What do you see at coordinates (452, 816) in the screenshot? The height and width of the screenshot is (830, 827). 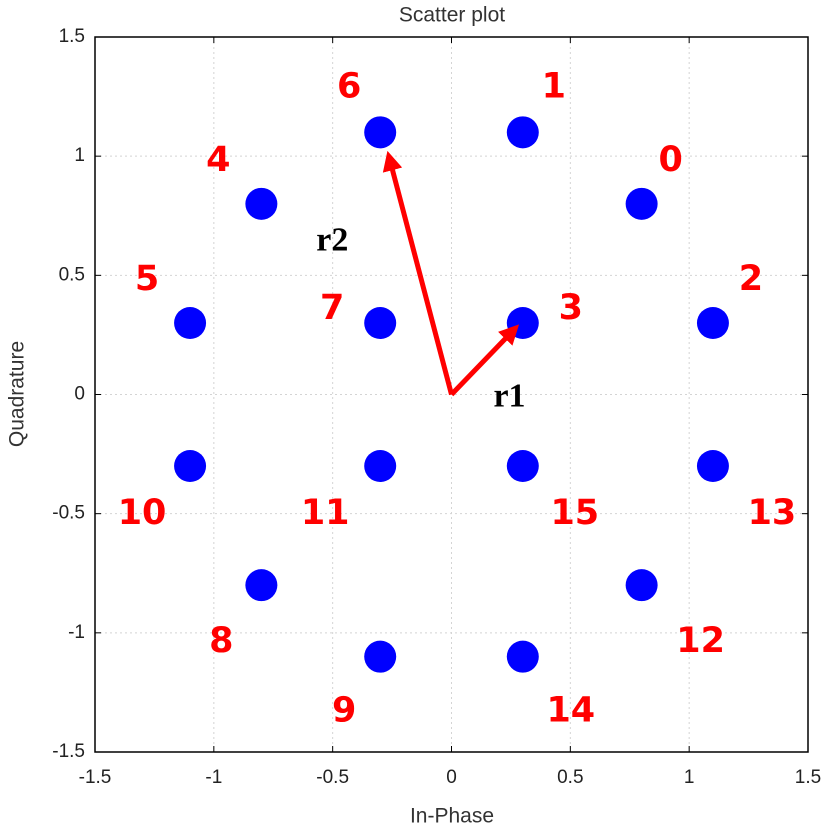 I see `x-axis-label: In-Phase` at bounding box center [452, 816].